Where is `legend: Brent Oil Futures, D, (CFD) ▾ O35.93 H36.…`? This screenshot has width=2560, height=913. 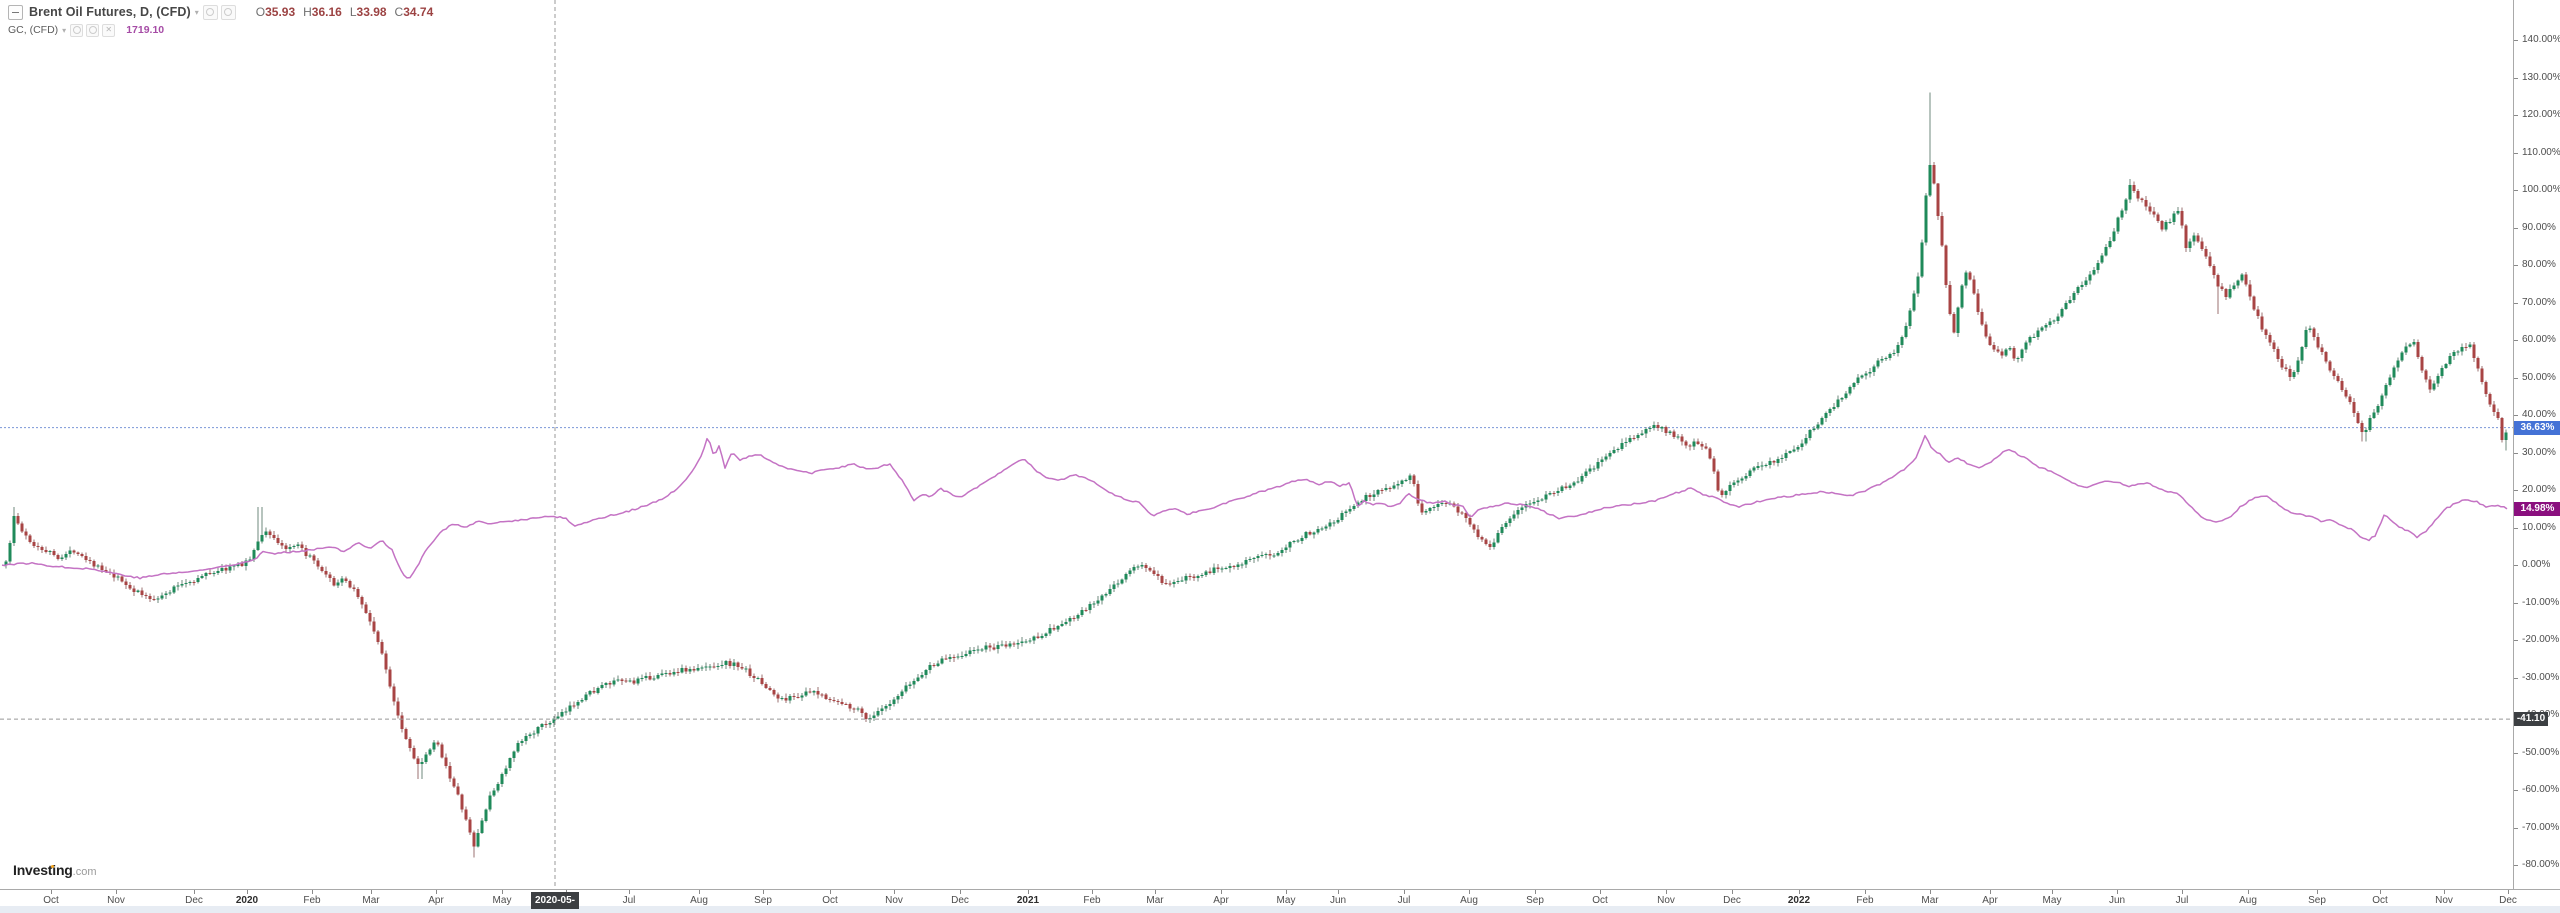 legend: Brent Oil Futures, D, (CFD) ▾ O35.93 H36.… is located at coordinates (220, 22).